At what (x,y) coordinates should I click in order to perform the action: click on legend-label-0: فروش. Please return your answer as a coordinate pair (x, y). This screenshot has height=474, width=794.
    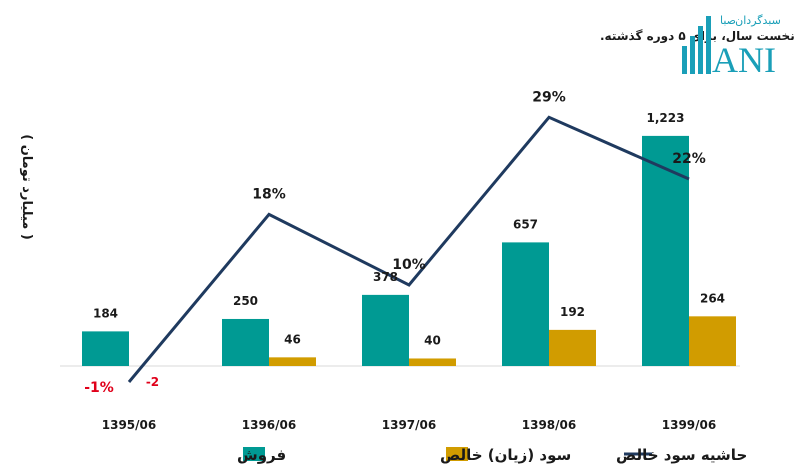
    Looking at the image, I should click on (261, 455).